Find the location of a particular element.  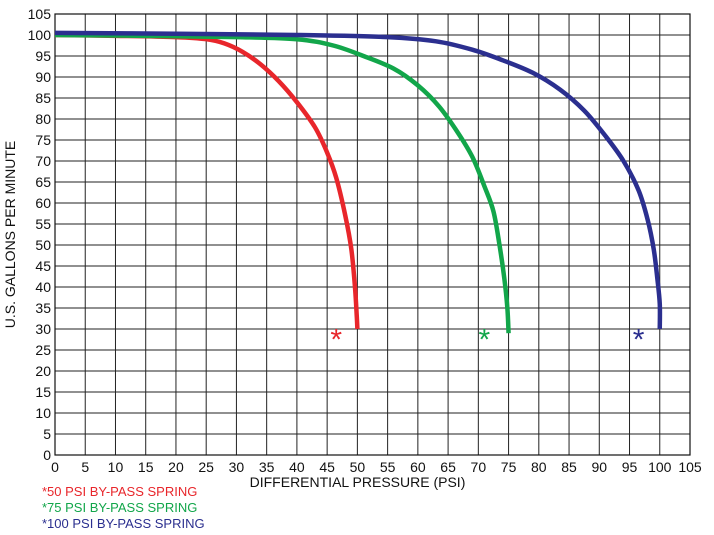

y-tick-label: 5 is located at coordinates (47, 434).